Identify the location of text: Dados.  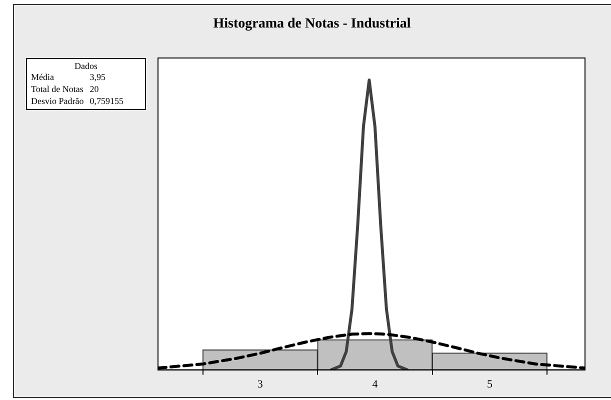
(86, 66).